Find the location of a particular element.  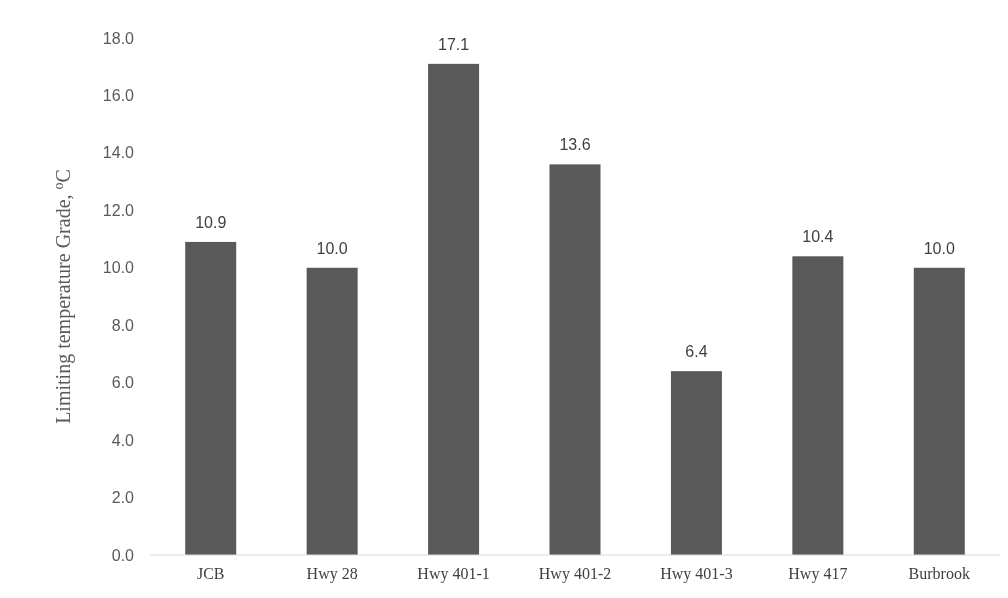

data-label: 10.9 is located at coordinates (211, 222).